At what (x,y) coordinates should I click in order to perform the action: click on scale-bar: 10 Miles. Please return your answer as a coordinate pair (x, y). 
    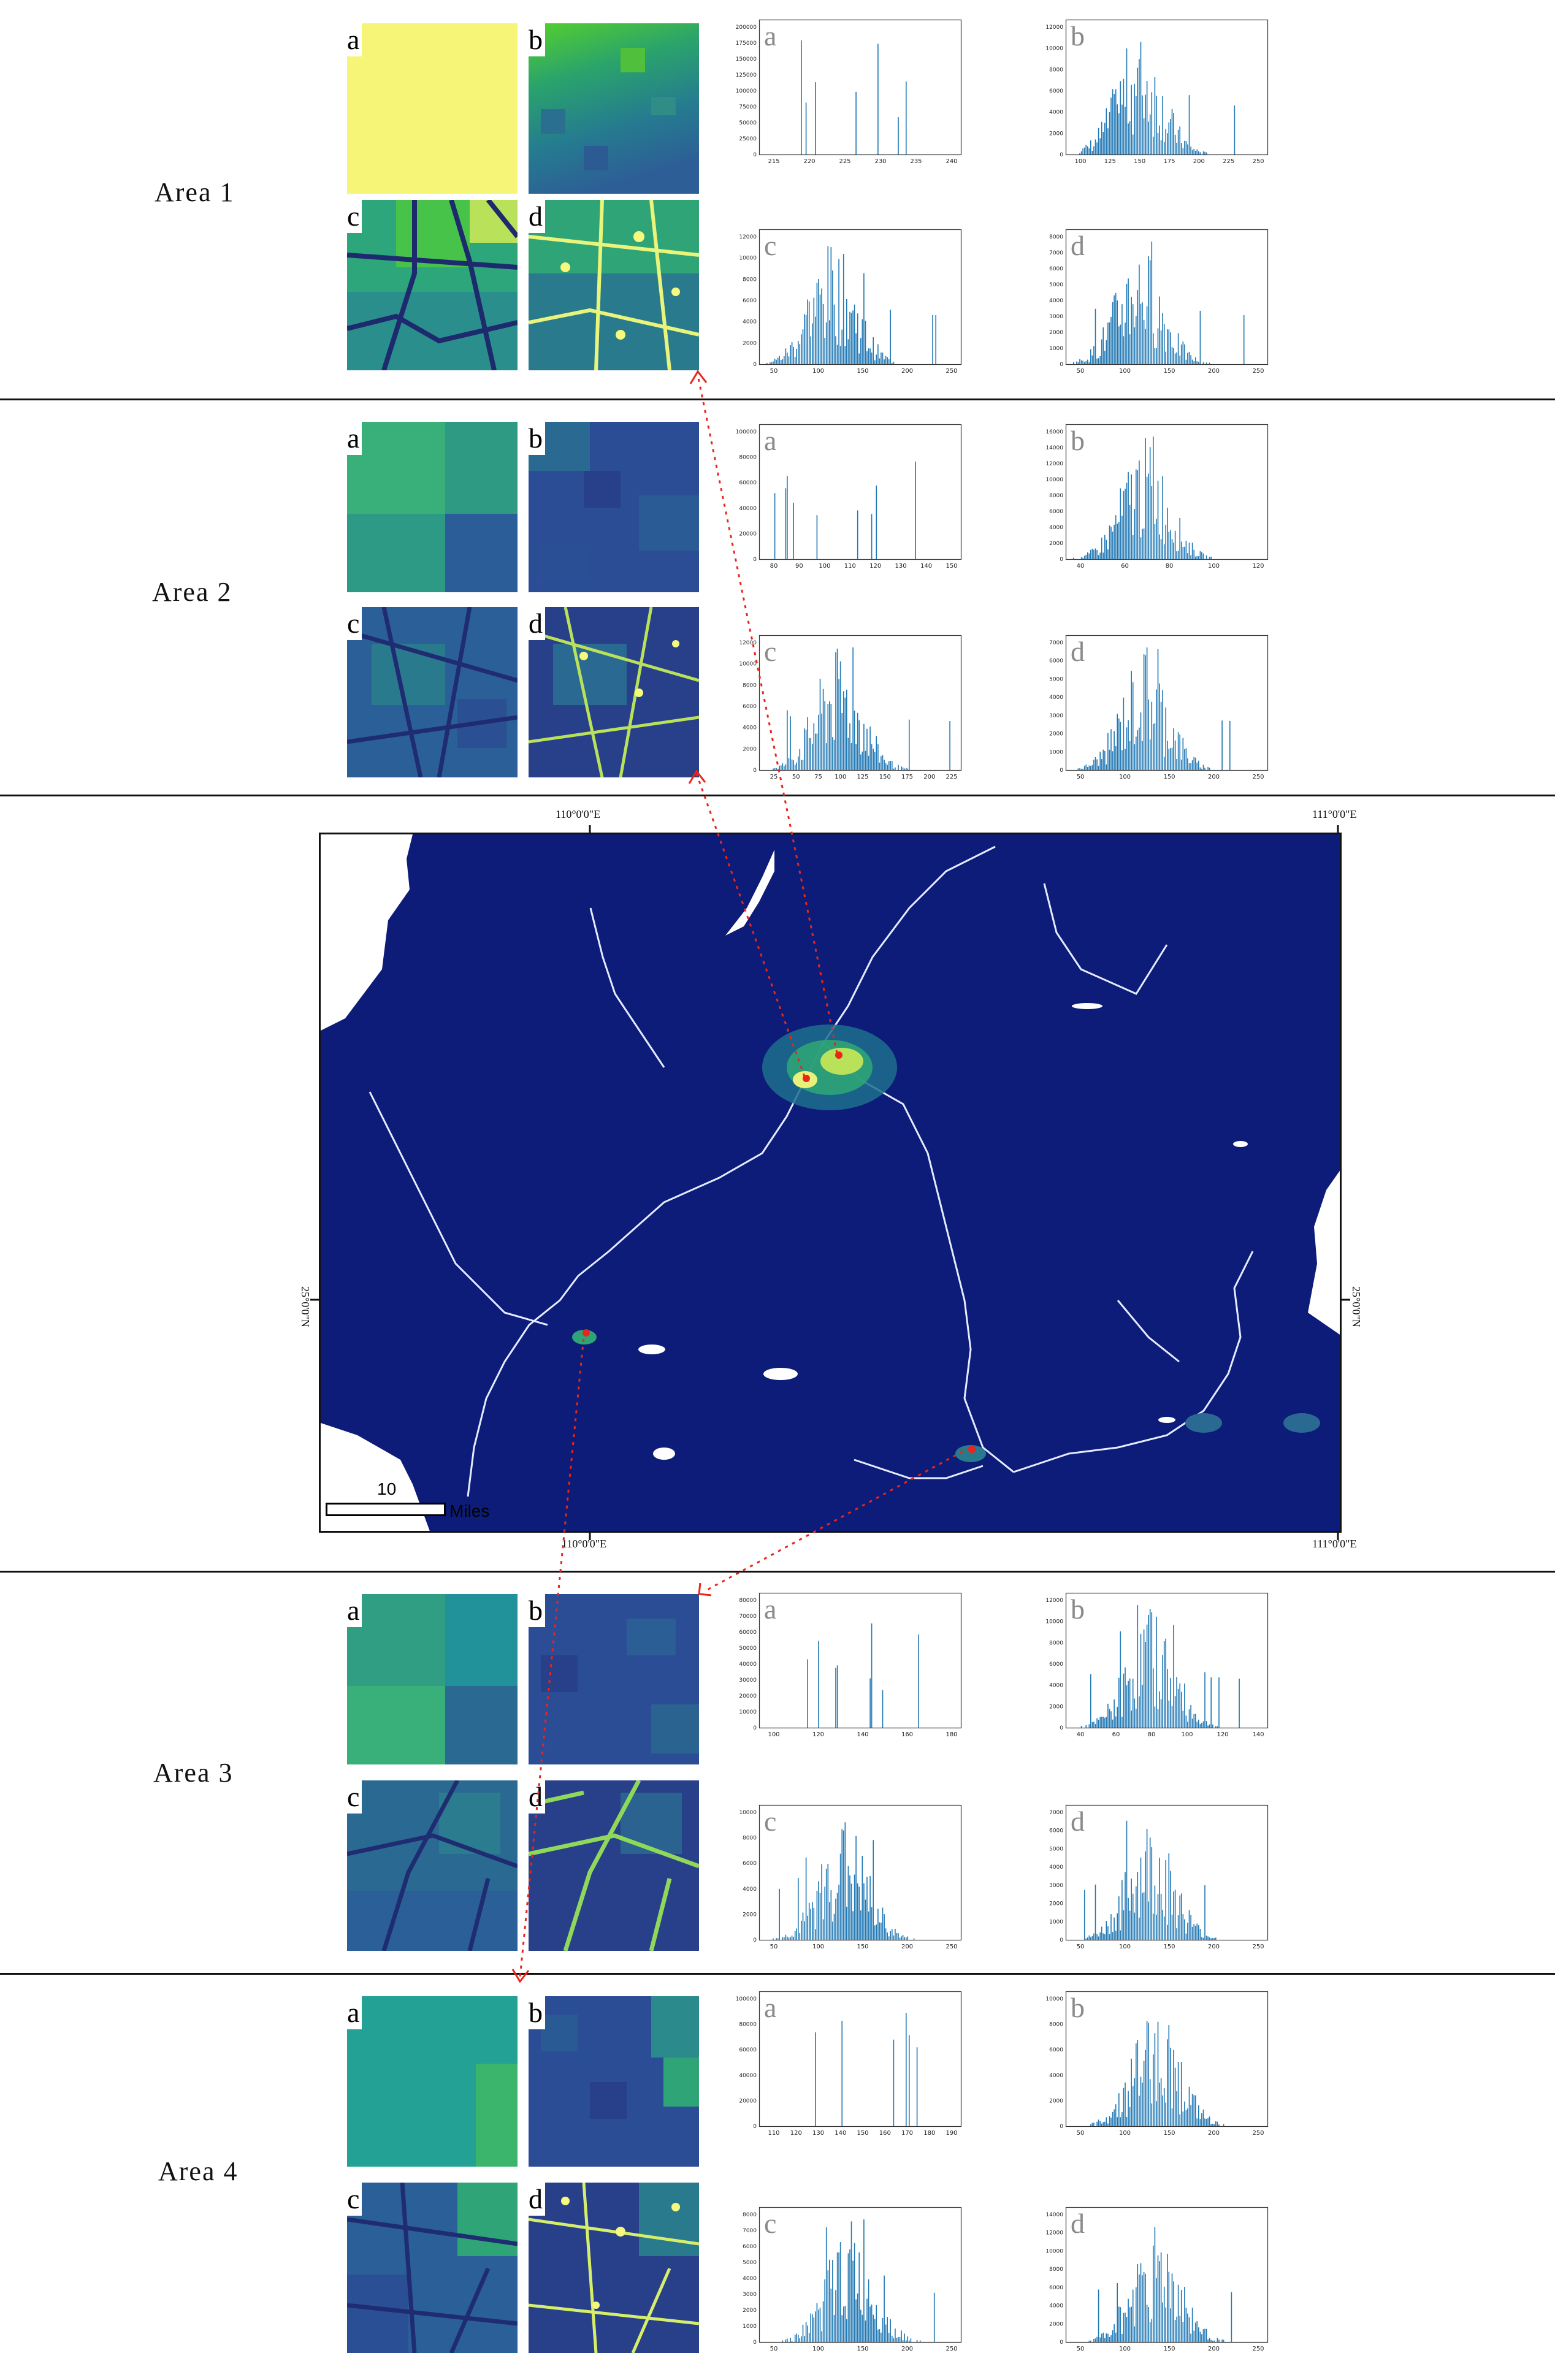
    Looking at the image, I should click on (424, 1500).